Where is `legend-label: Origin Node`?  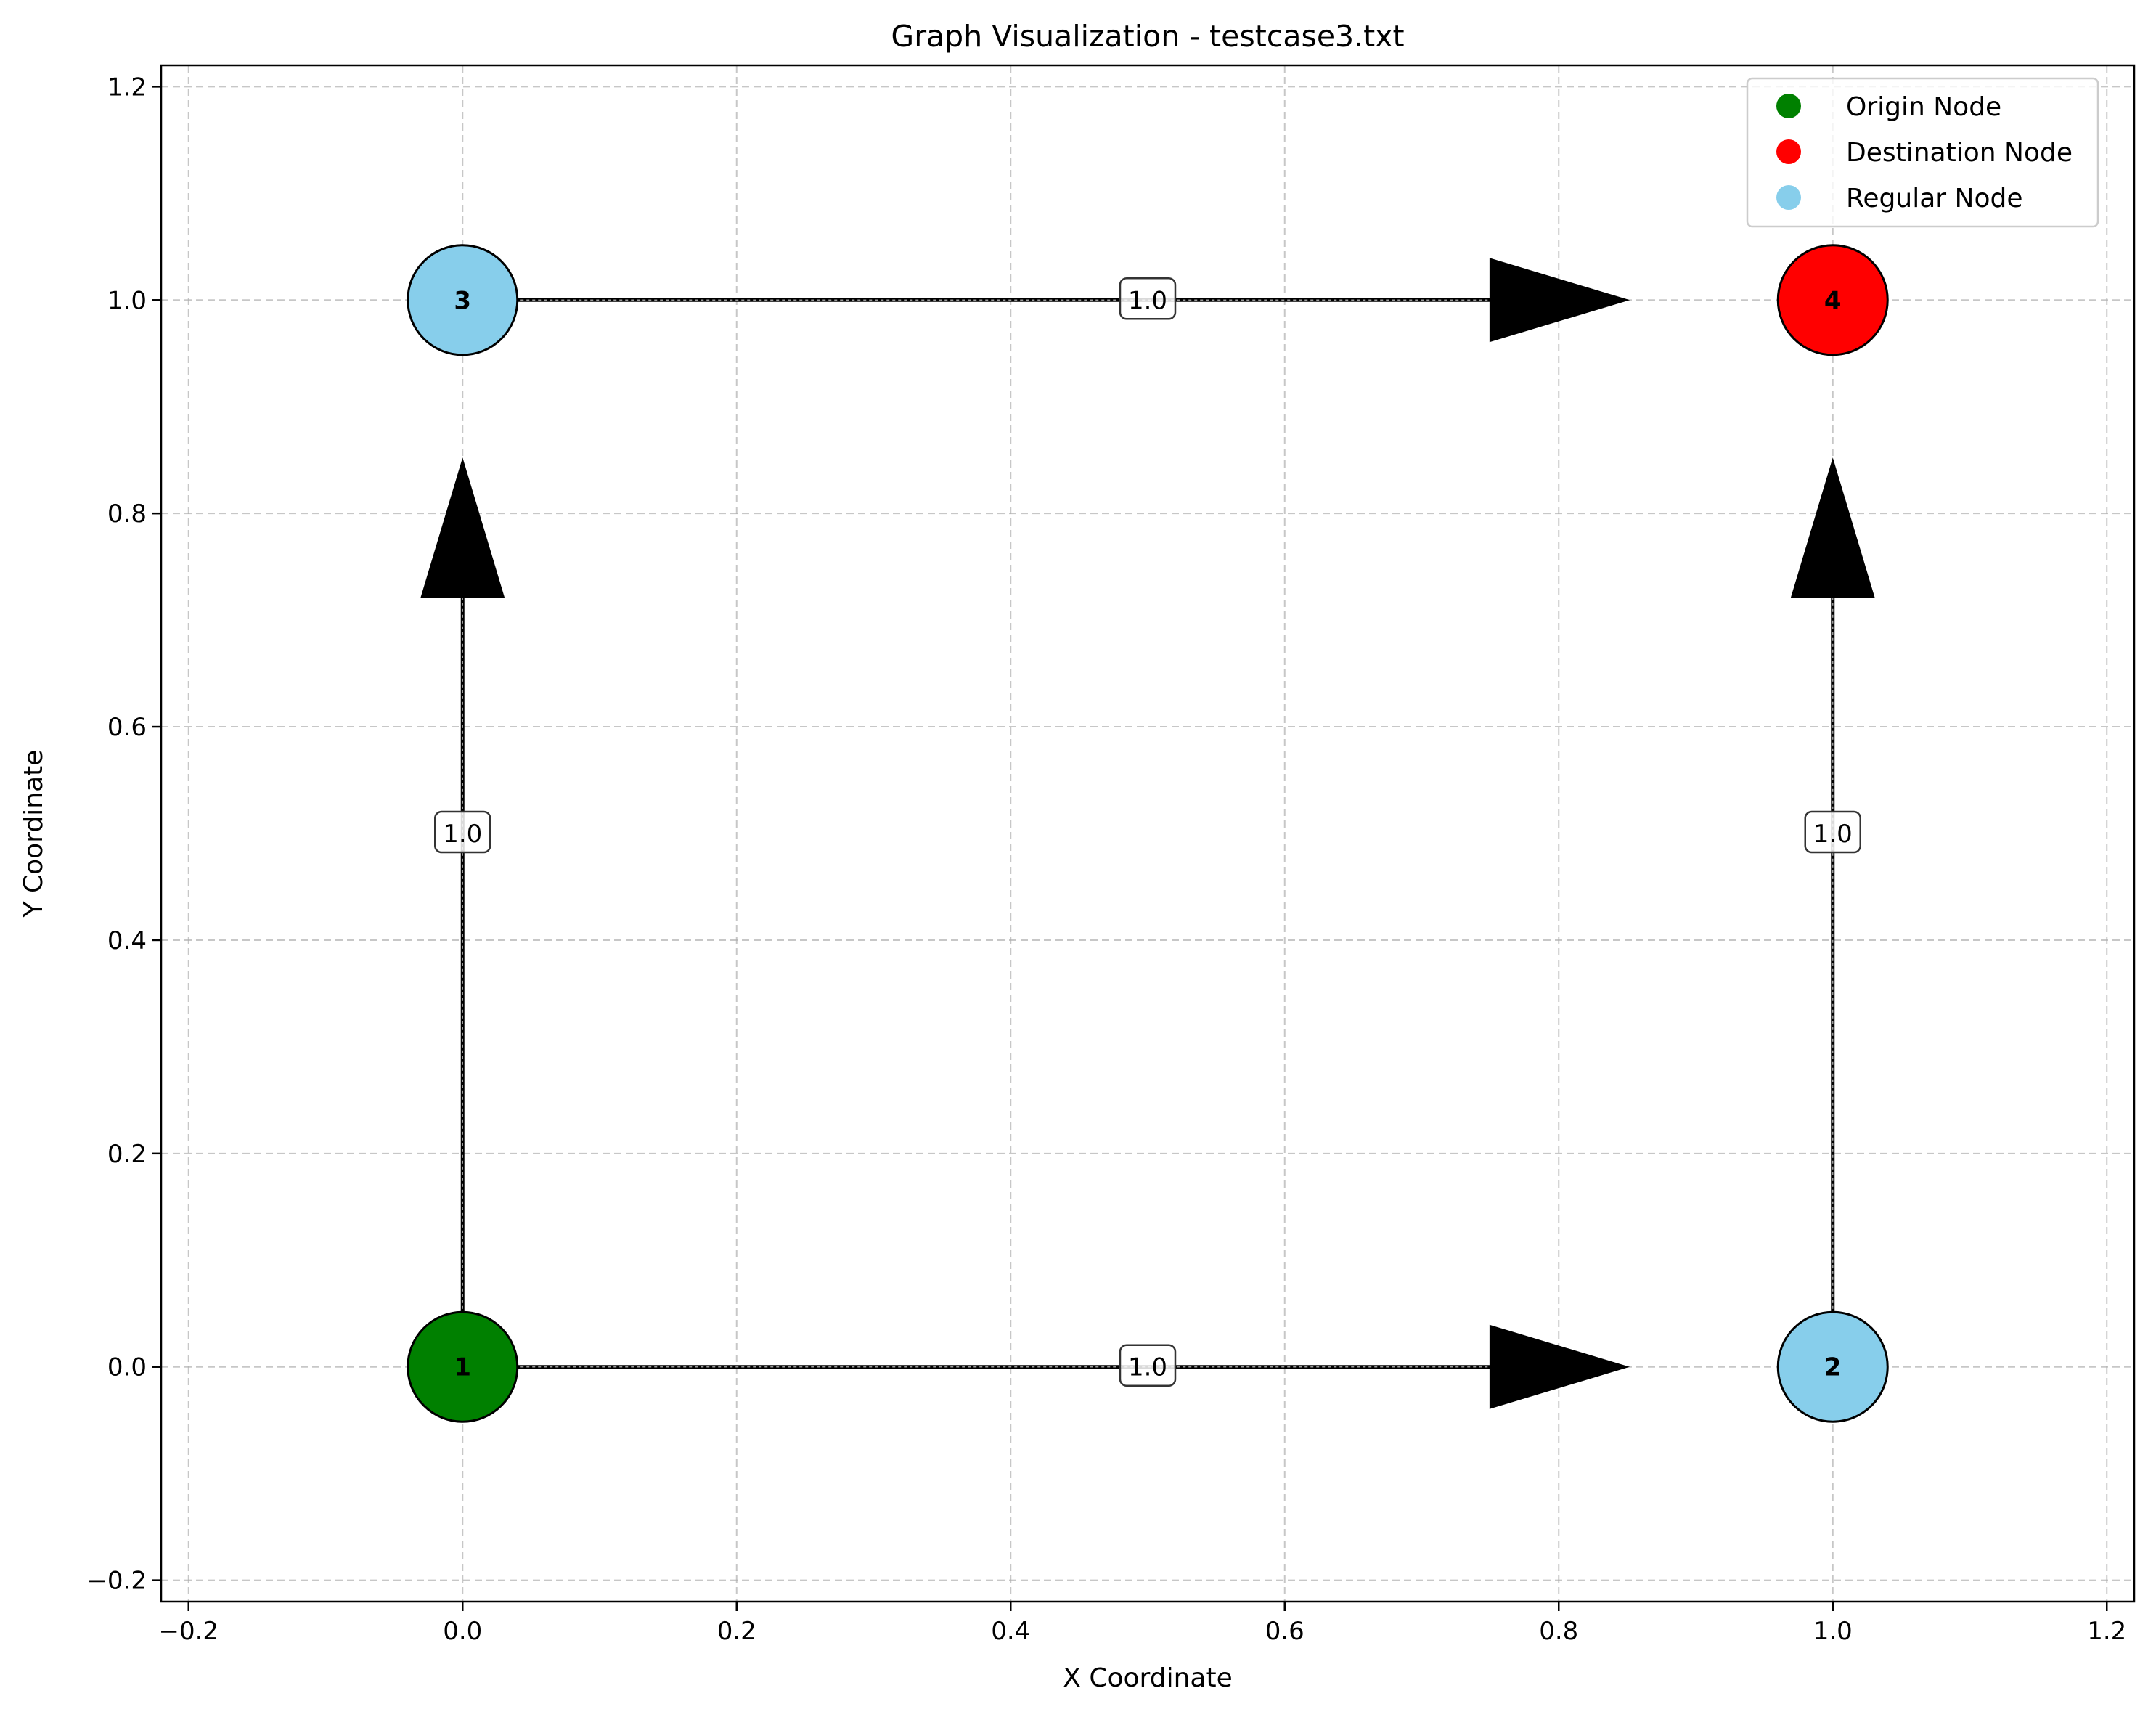 legend-label: Origin Node is located at coordinates (1924, 107).